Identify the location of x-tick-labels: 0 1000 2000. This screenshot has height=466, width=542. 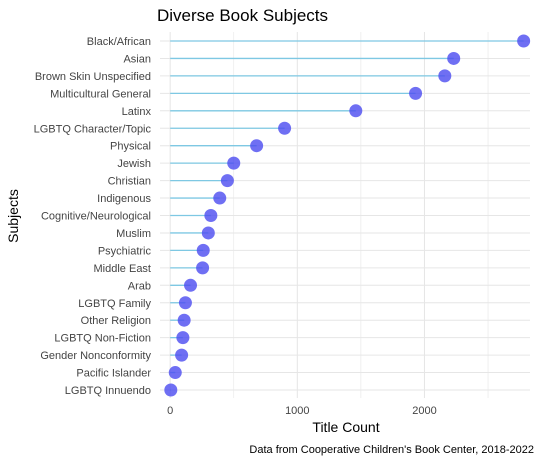
(302, 411).